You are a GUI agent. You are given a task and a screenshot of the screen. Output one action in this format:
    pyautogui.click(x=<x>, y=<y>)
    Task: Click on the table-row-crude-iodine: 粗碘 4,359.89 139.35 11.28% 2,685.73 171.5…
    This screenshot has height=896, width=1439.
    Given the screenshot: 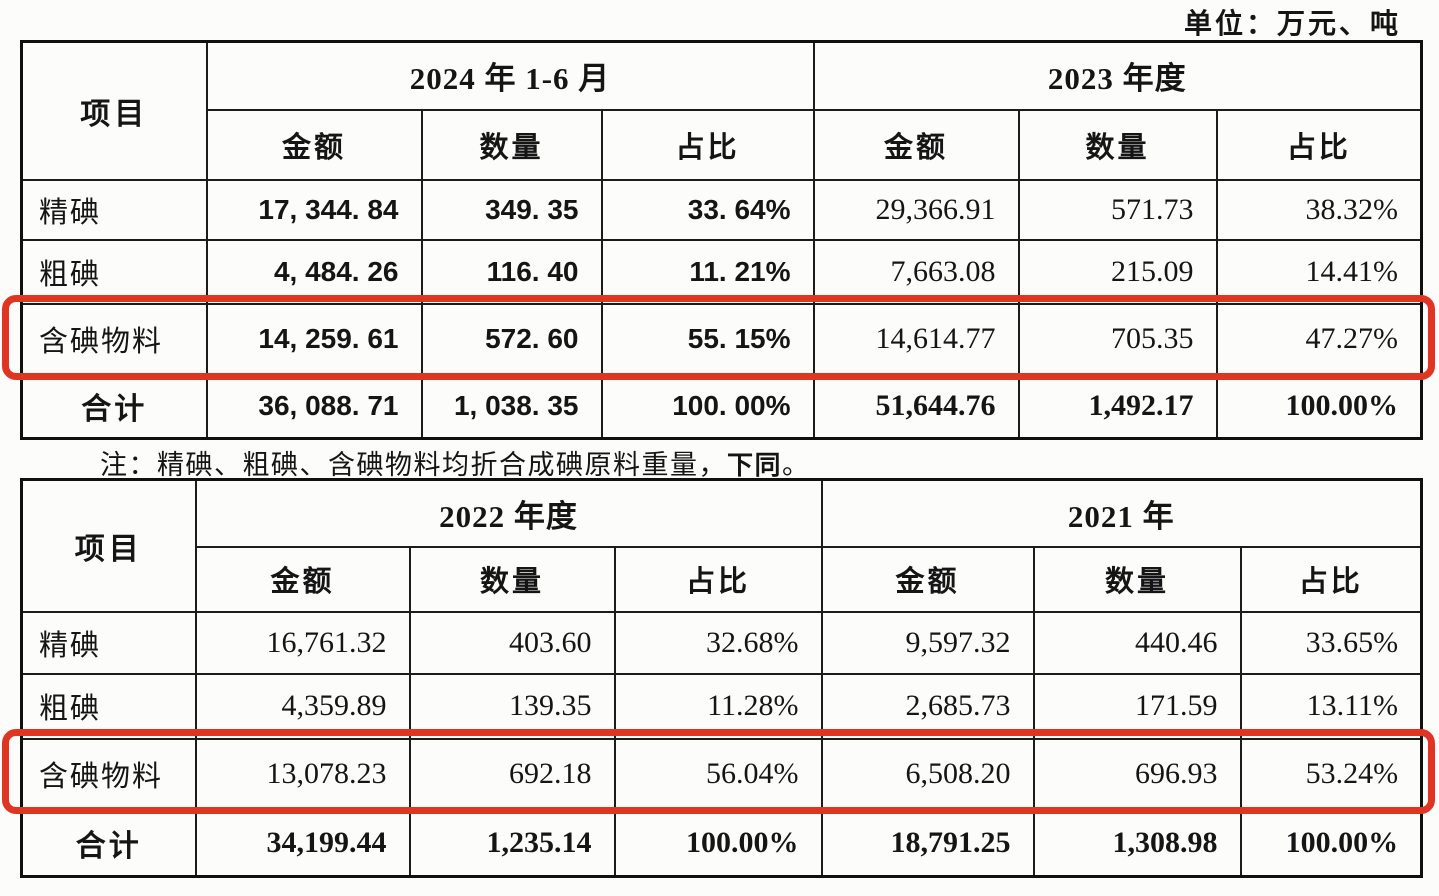 What is the action you would take?
    pyautogui.click(x=721, y=706)
    